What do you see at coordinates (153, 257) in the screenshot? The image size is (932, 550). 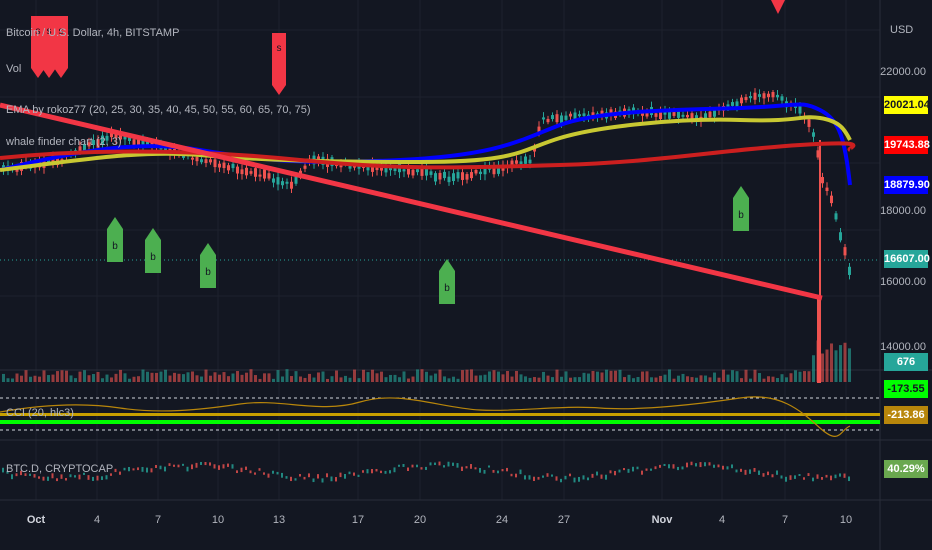 I see `buy-marker-letter: b` at bounding box center [153, 257].